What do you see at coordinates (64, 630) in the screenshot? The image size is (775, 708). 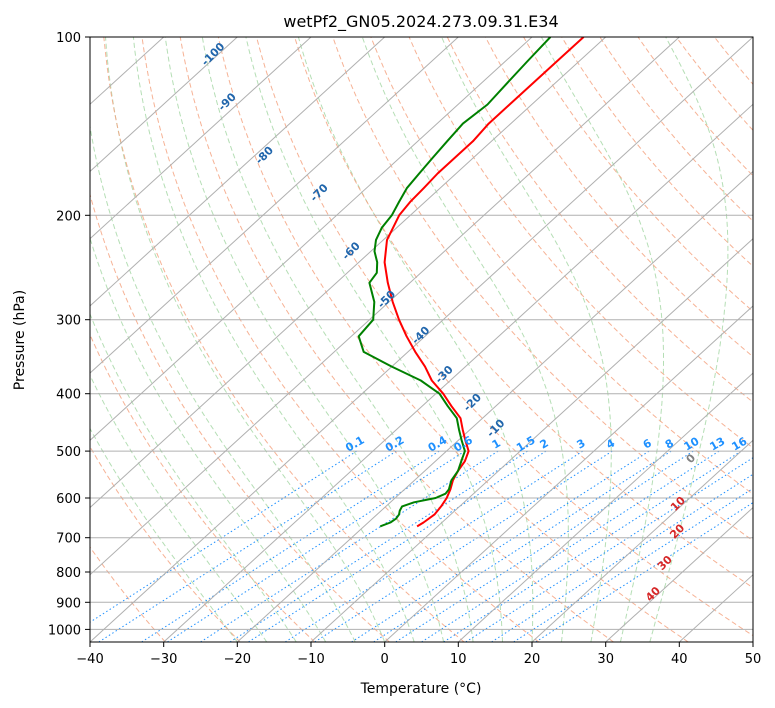 I see `y-tick-label: 1000` at bounding box center [64, 630].